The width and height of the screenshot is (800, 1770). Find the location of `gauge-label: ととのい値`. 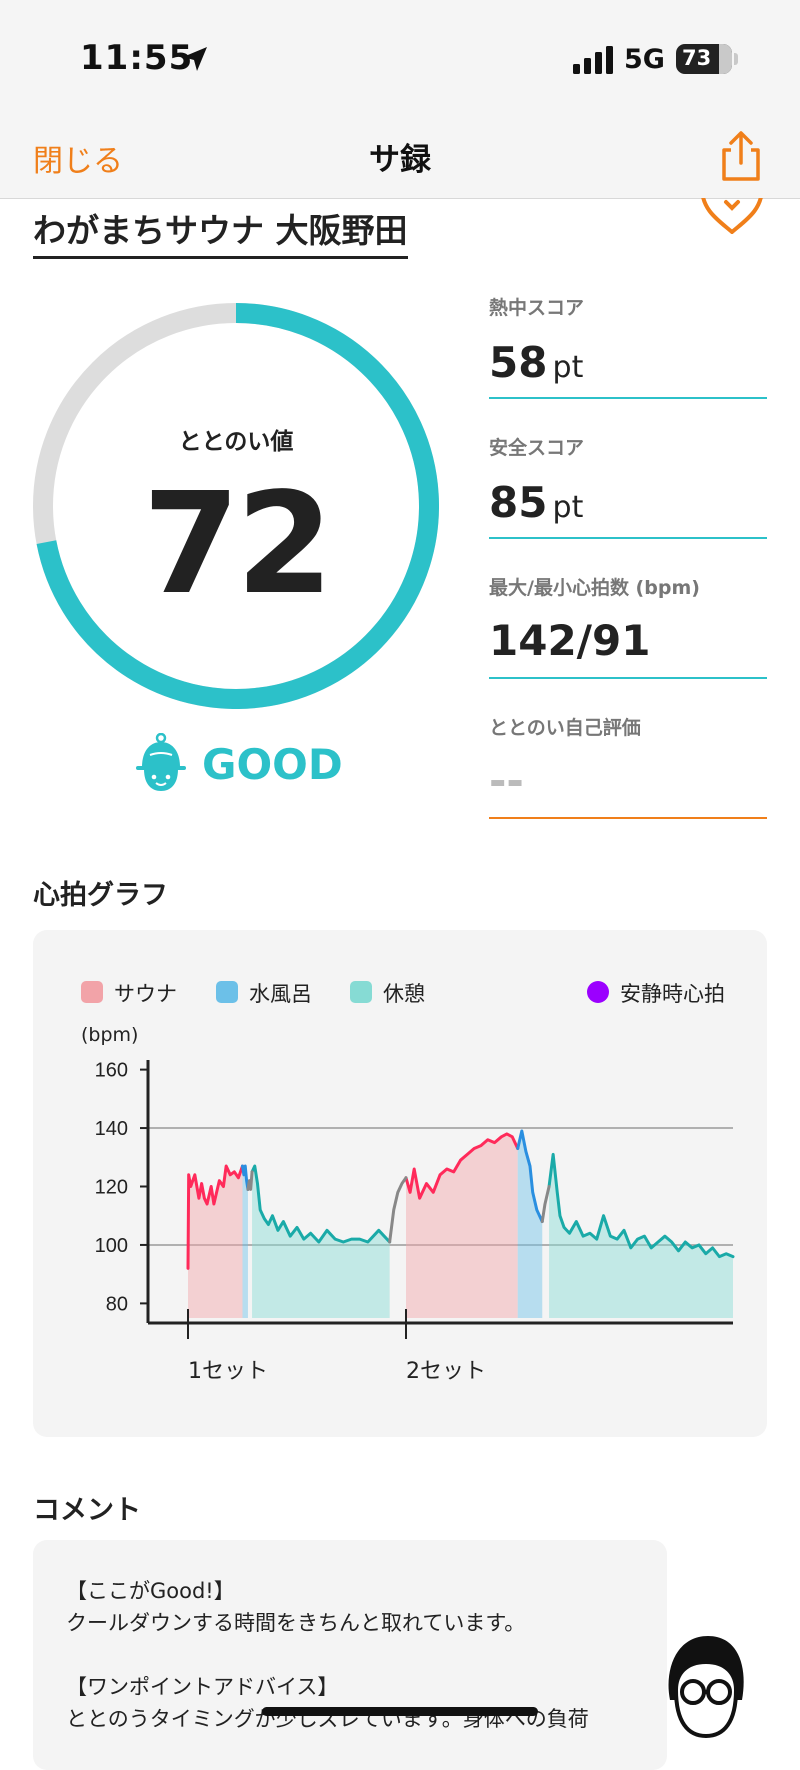

gauge-label: ととのい値 is located at coordinates (236, 442).